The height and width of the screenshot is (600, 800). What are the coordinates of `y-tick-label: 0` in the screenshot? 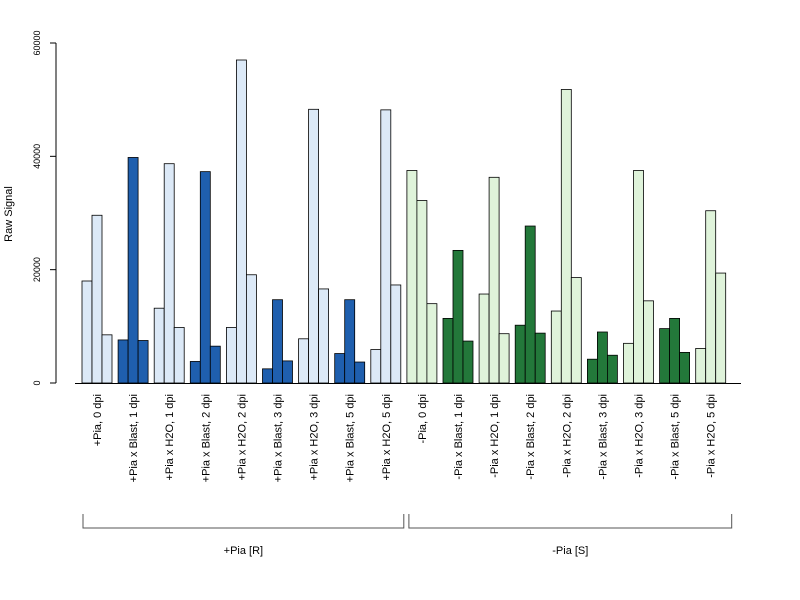 It's located at (37, 382).